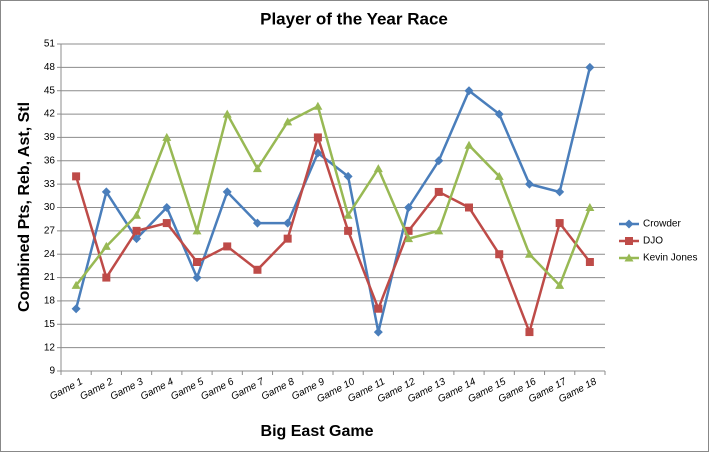  I want to click on y-tick-label: 51, so click(50, 44).